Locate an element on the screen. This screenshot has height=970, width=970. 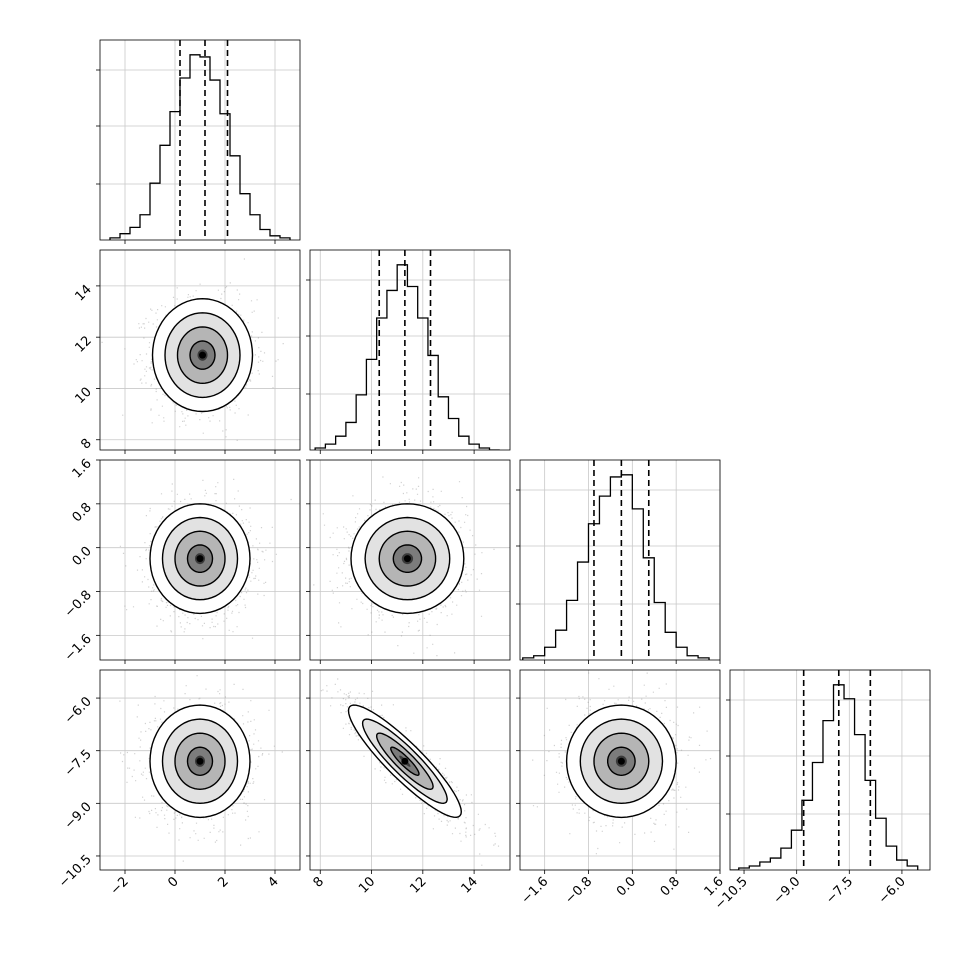
x-tick-label: 2 is located at coordinates (223, 882).